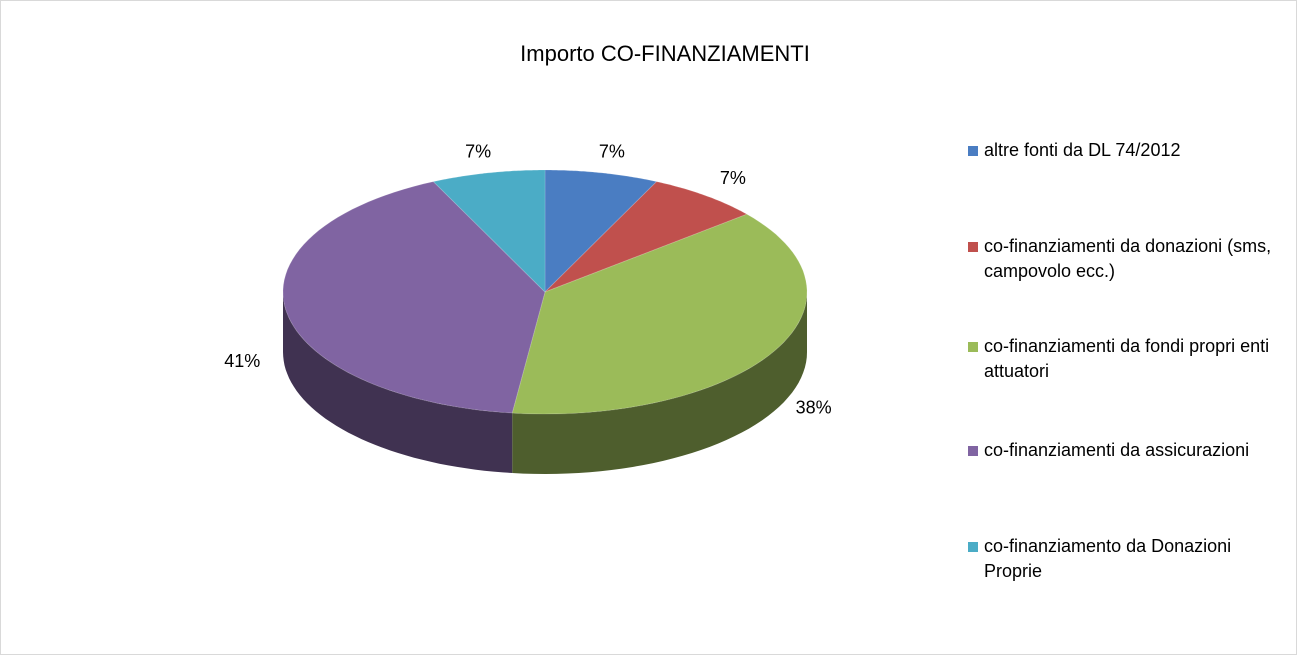 The image size is (1297, 655). What do you see at coordinates (1117, 450) in the screenshot?
I see `legend-label: co-finanziamenti da assicurazioni` at bounding box center [1117, 450].